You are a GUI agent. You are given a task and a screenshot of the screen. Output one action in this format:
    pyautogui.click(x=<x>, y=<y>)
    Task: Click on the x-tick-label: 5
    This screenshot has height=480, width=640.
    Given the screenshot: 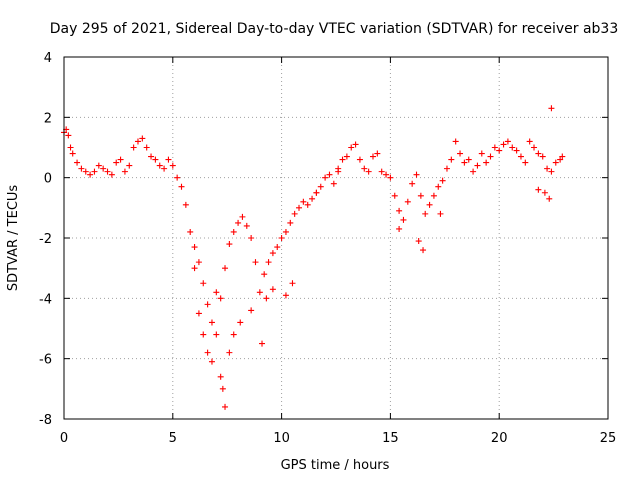 What is the action you would take?
    pyautogui.click(x=173, y=438)
    